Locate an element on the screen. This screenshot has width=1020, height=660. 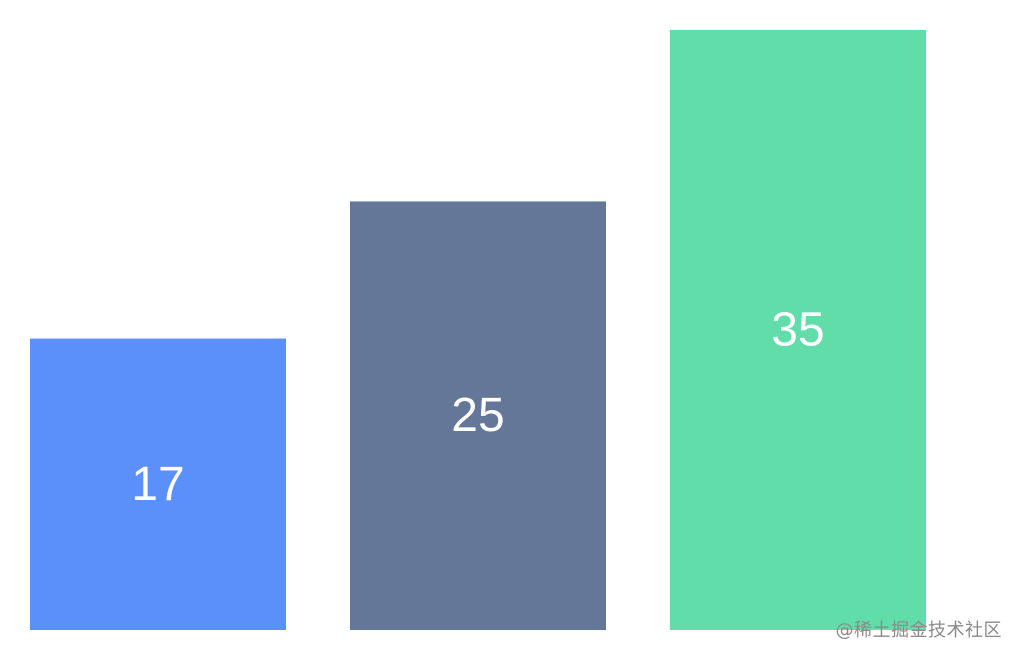
data-label-2: 25 is located at coordinates (477, 415).